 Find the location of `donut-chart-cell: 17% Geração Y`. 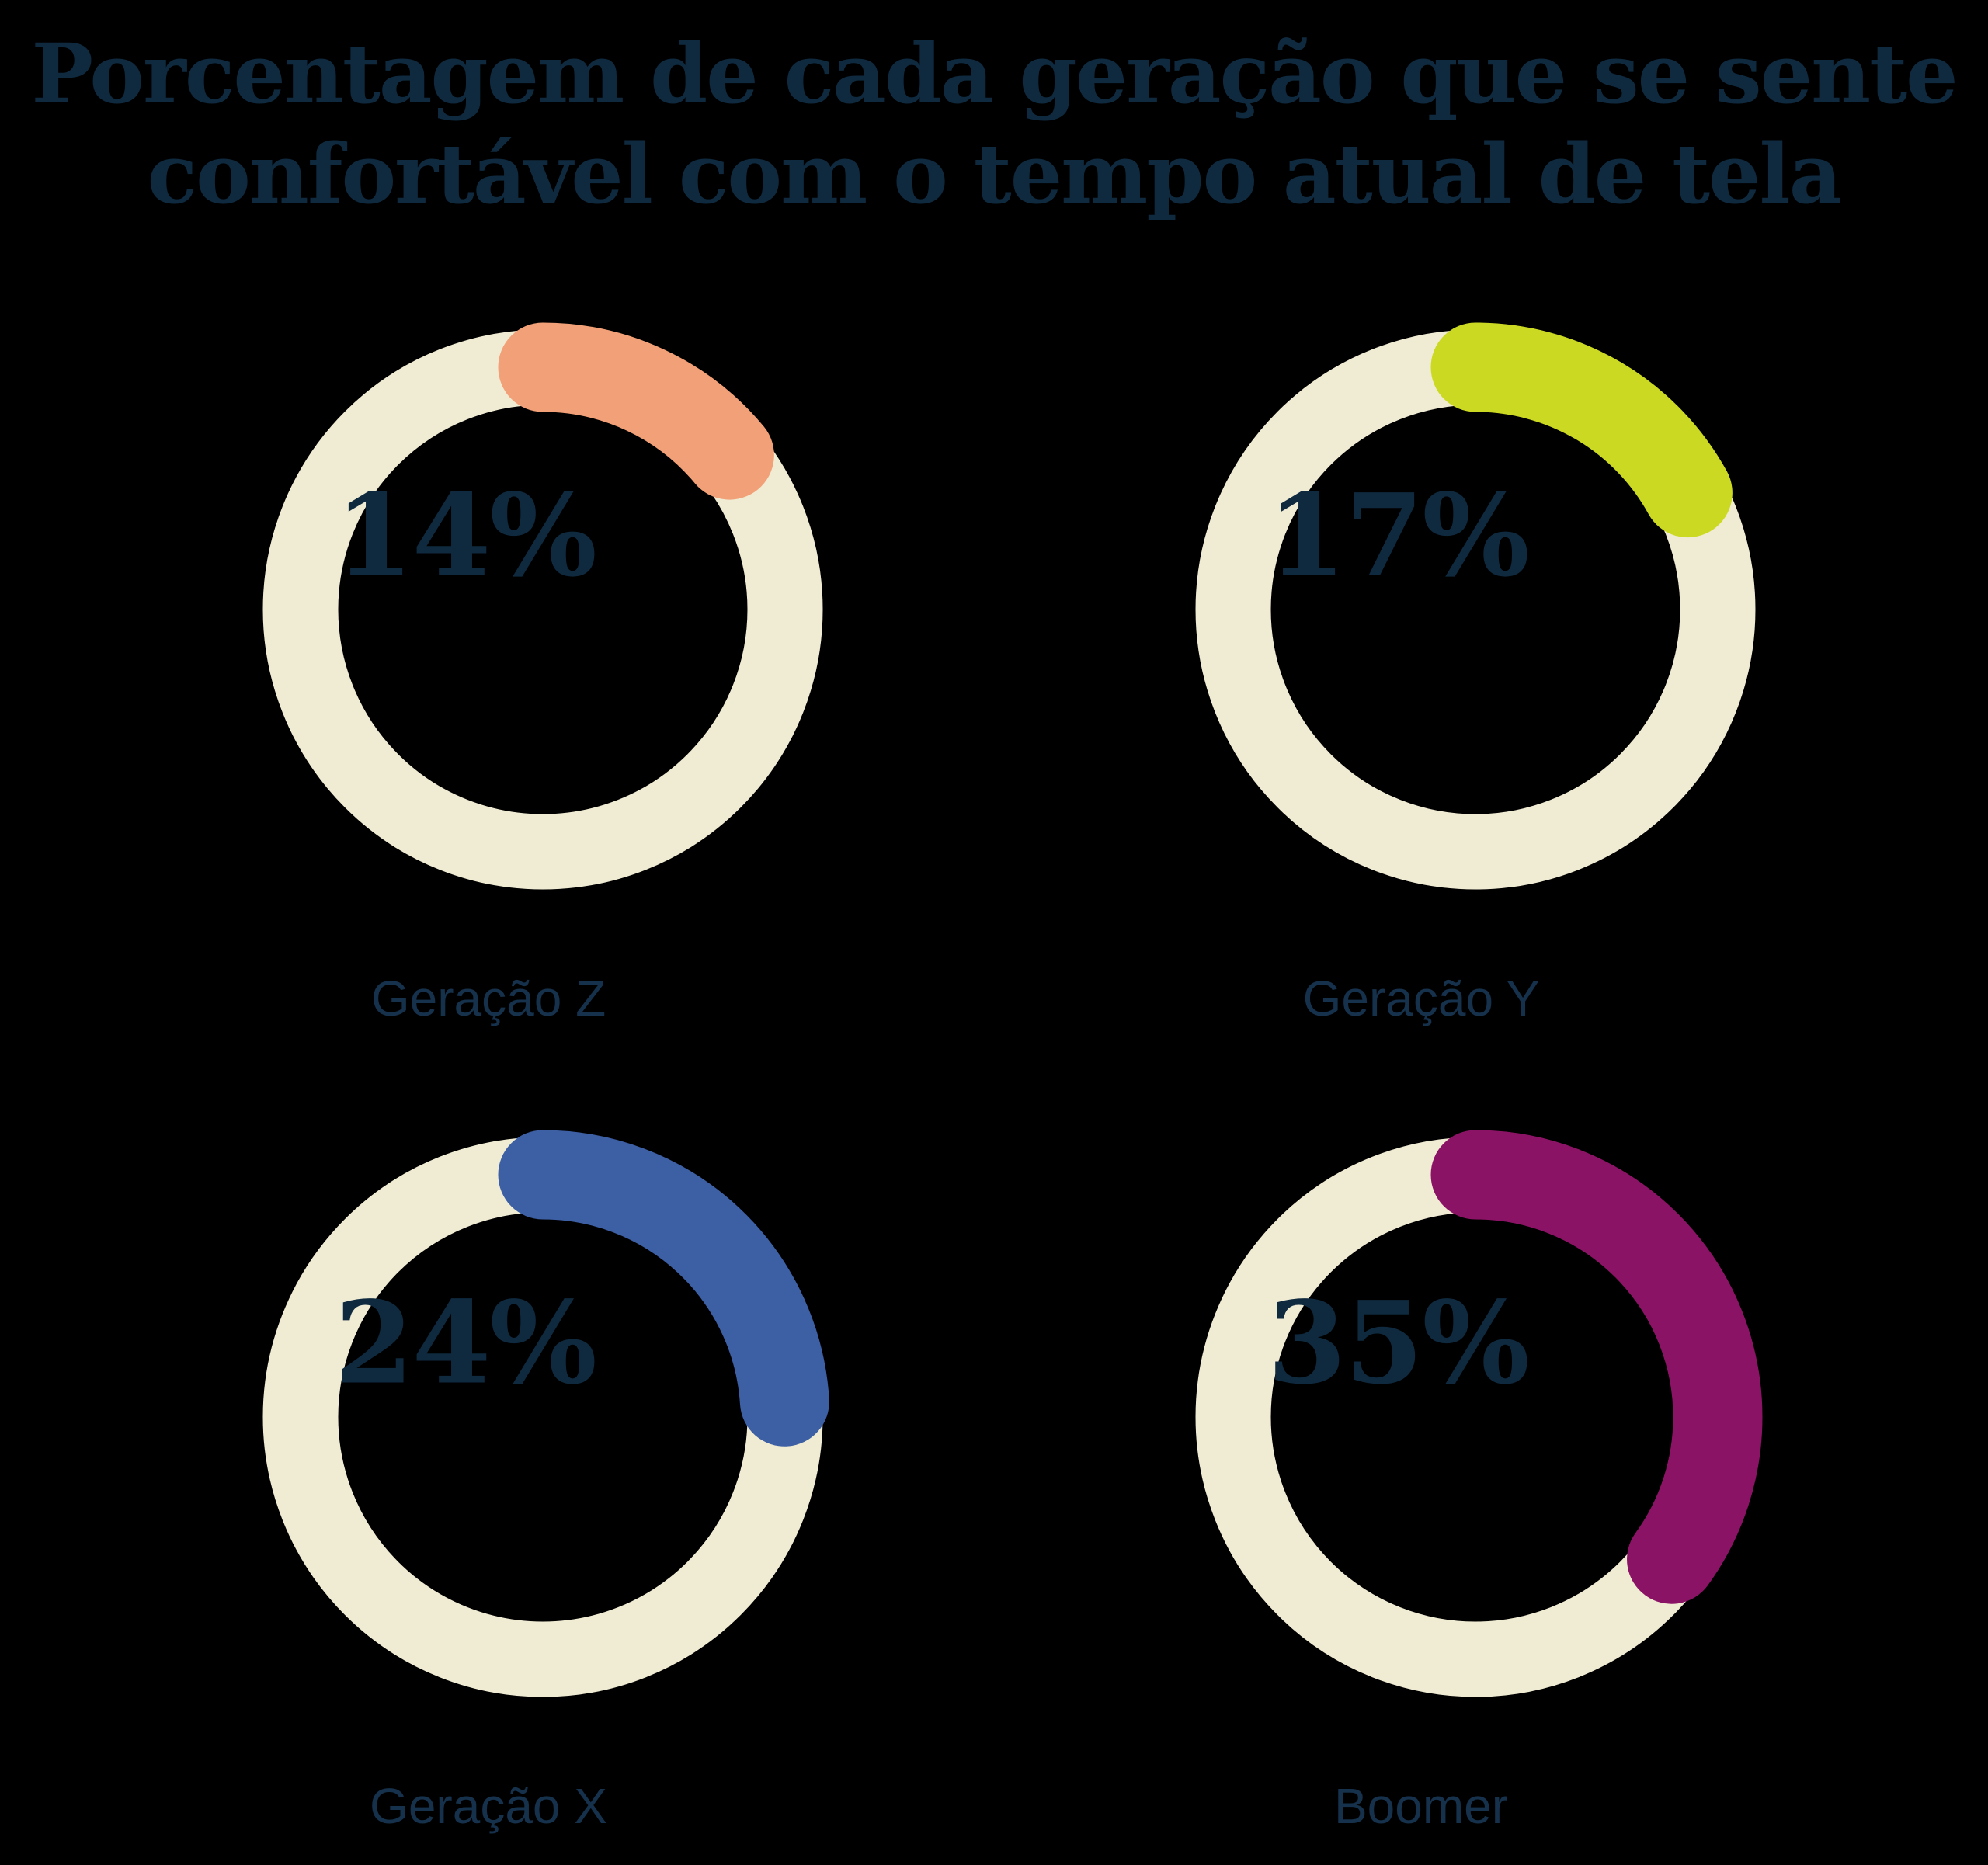

donut-chart-cell: 17% Geração Y is located at coordinates (1475, 670).